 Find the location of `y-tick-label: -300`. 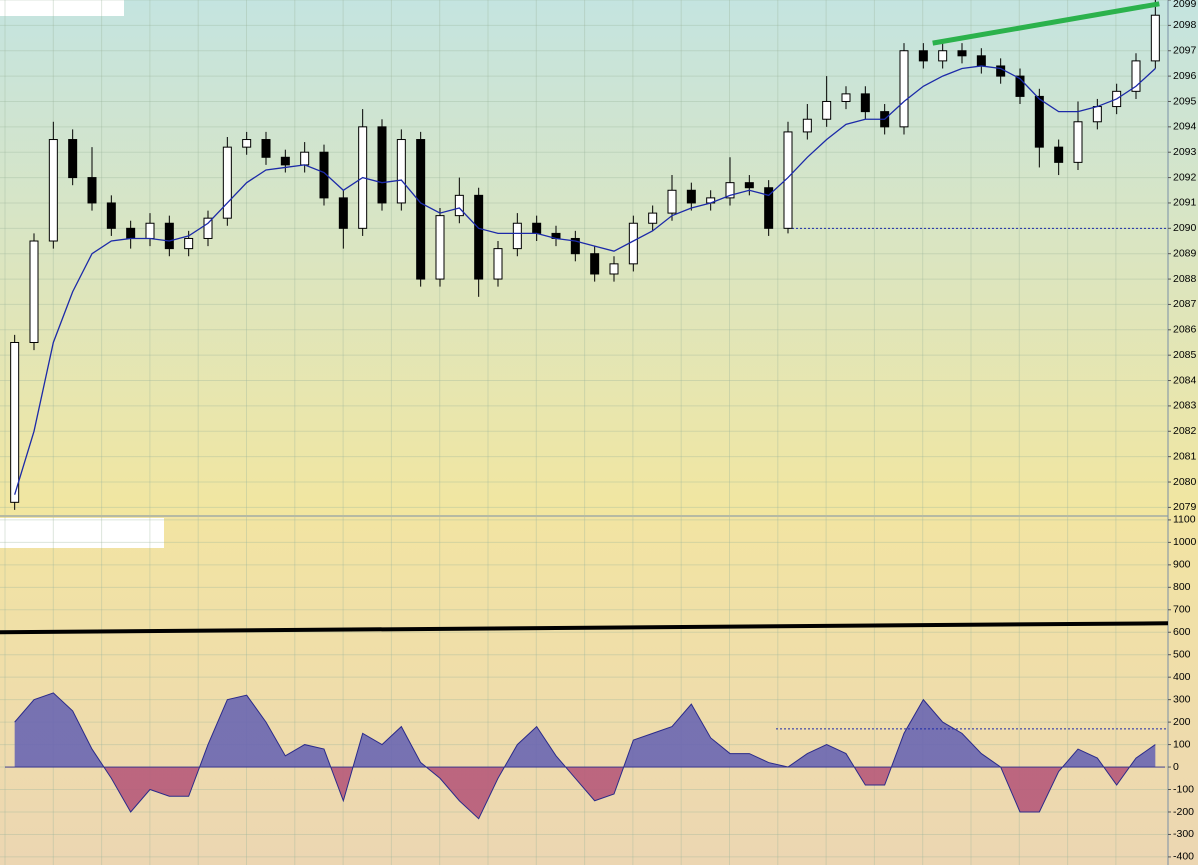

y-tick-label: -300 is located at coordinates (1183, 834).